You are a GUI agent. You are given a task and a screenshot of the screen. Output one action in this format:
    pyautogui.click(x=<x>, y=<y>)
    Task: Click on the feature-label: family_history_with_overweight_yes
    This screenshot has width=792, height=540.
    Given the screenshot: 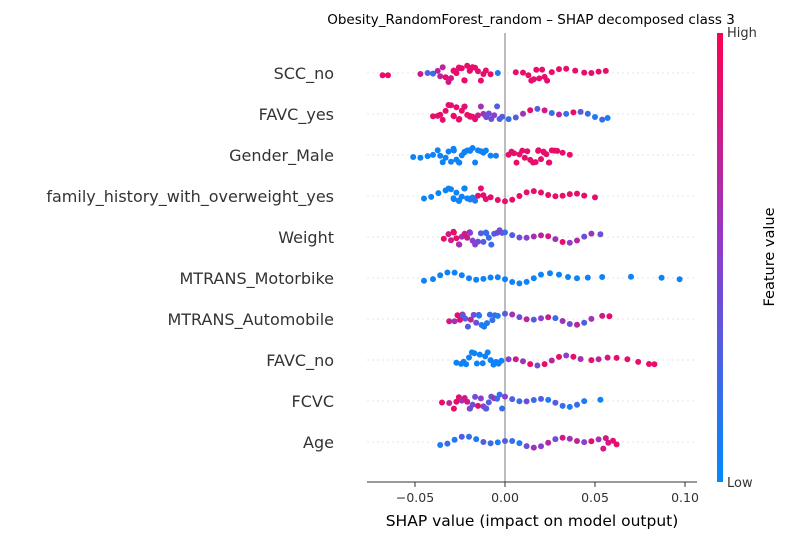 What is the action you would take?
    pyautogui.click(x=190, y=197)
    